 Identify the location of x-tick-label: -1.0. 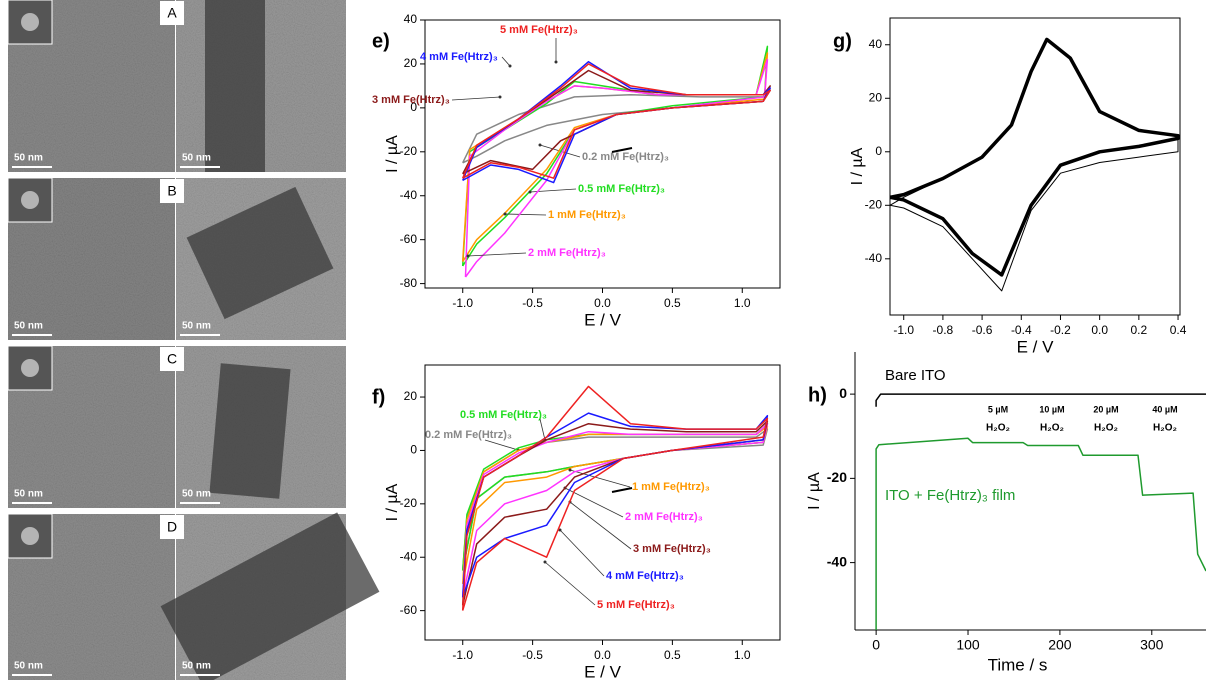
(462, 303).